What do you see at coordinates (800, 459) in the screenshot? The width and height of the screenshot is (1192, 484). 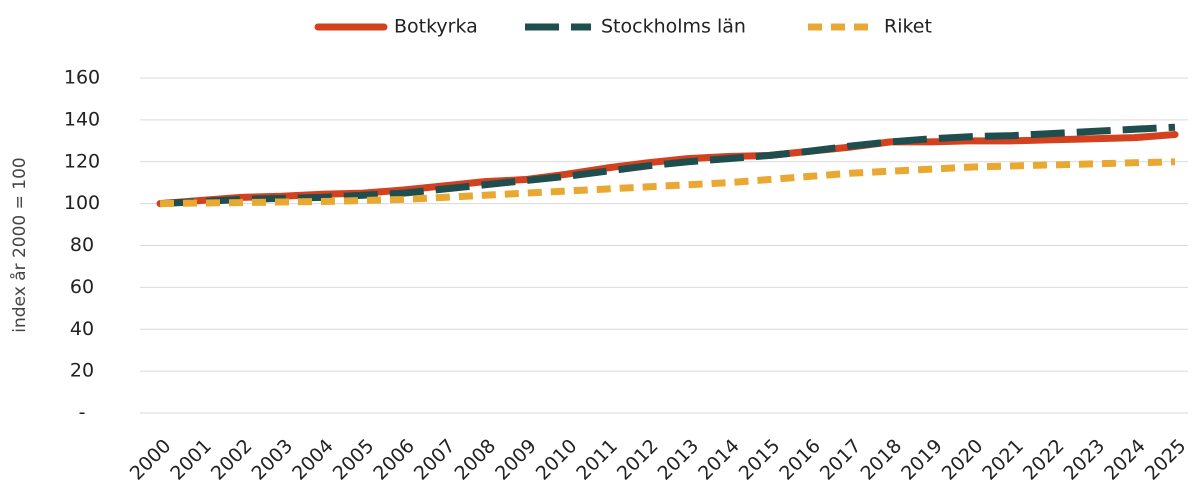 I see `x-tick-label: 2016` at bounding box center [800, 459].